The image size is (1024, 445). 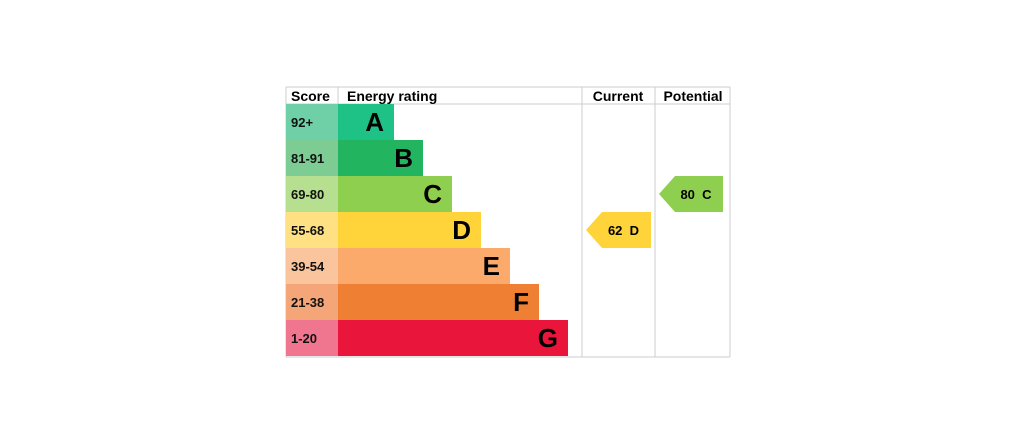 I want to click on score-label-a: 92+, so click(x=302, y=122).